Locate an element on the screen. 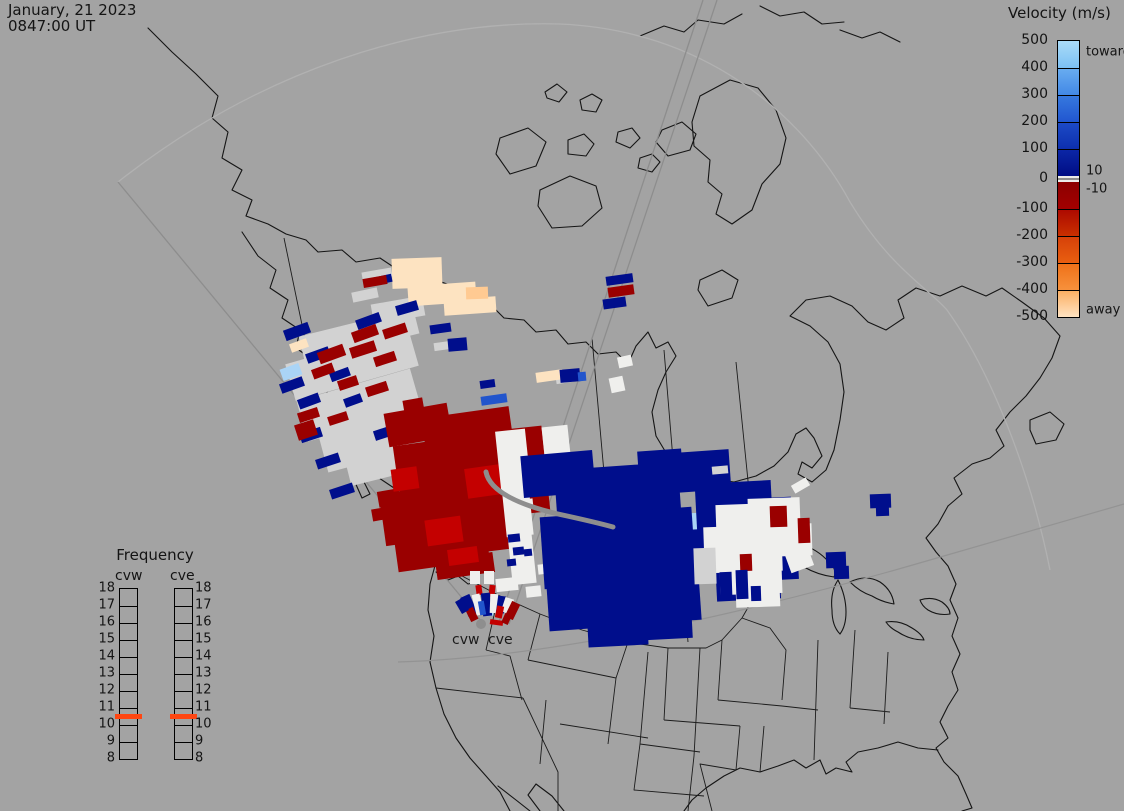 The width and height of the screenshot is (1124, 811). newfoundland is located at coordinates (1047, 428).